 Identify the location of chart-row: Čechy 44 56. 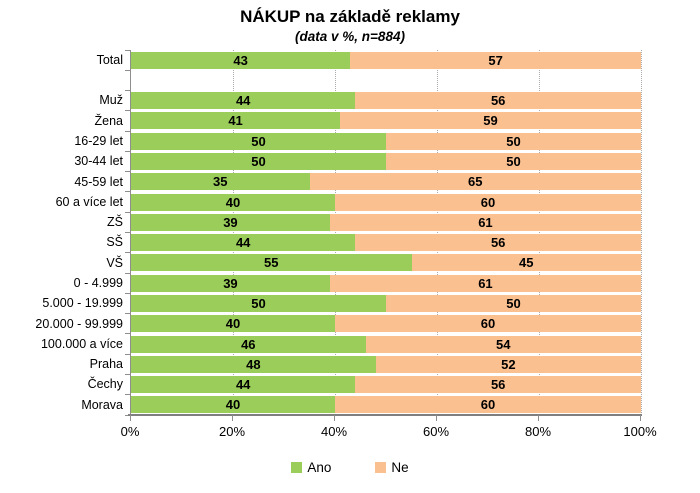
(364, 385).